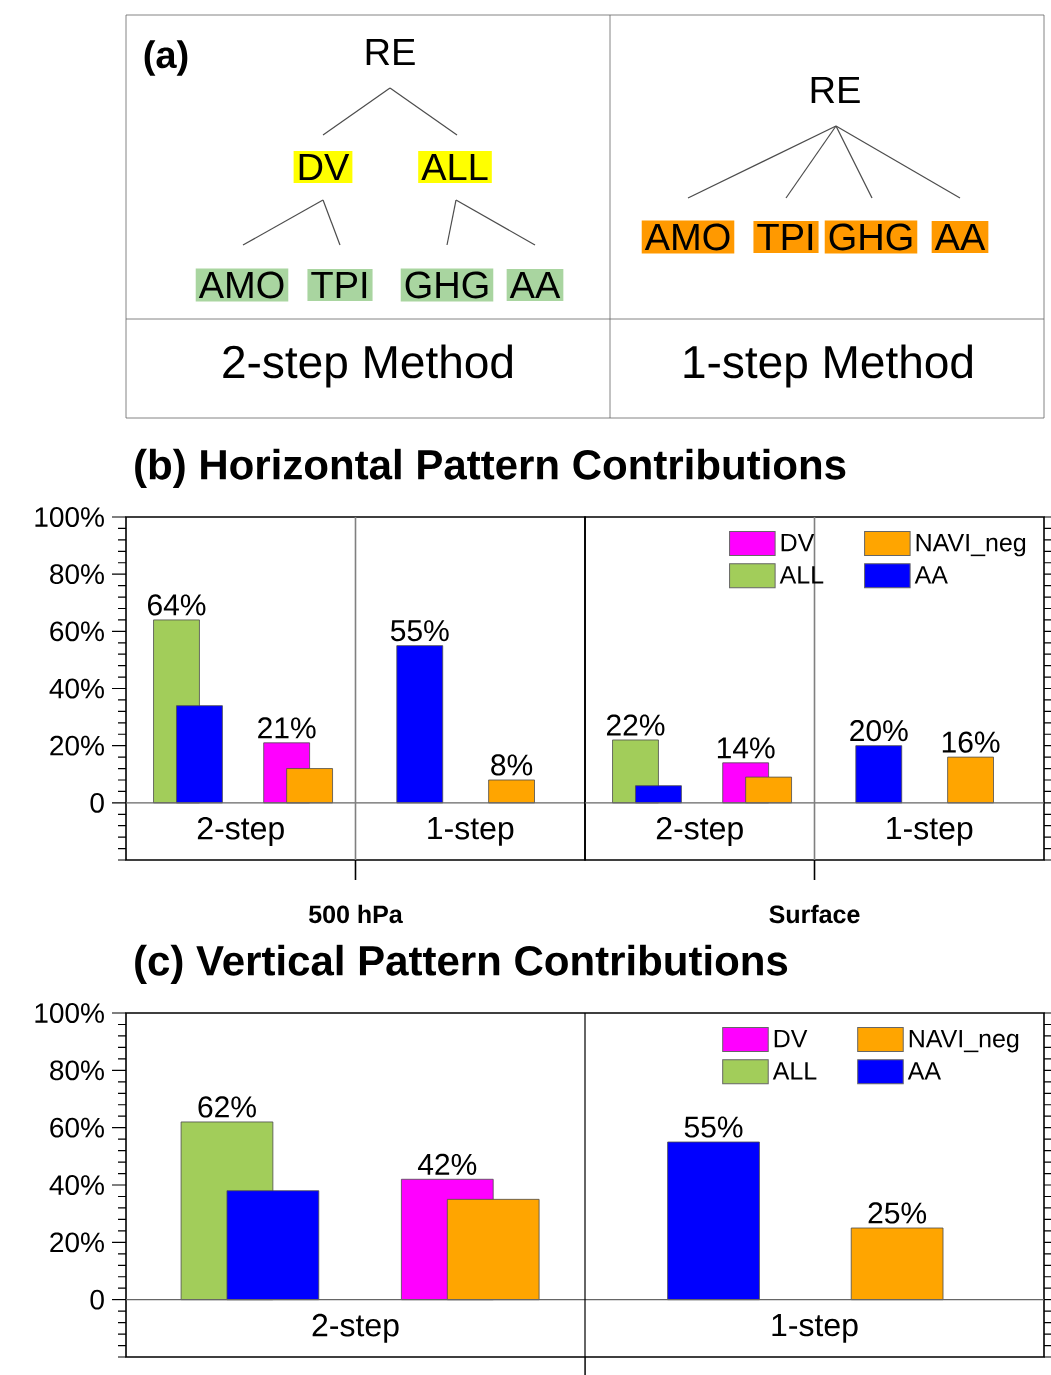  I want to click on data-label: 16%, so click(971, 742).